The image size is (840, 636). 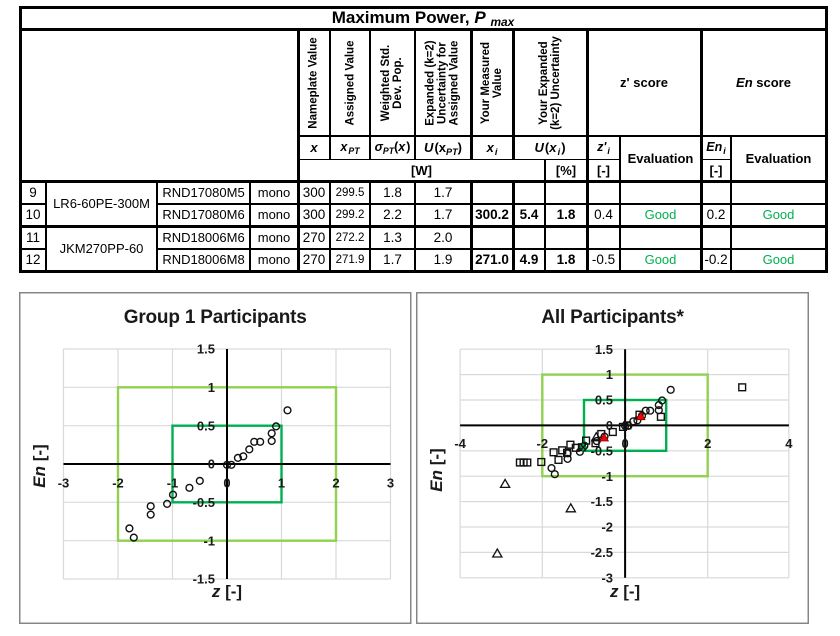 What do you see at coordinates (390, 483) in the screenshot?
I see `svg-text: 3` at bounding box center [390, 483].